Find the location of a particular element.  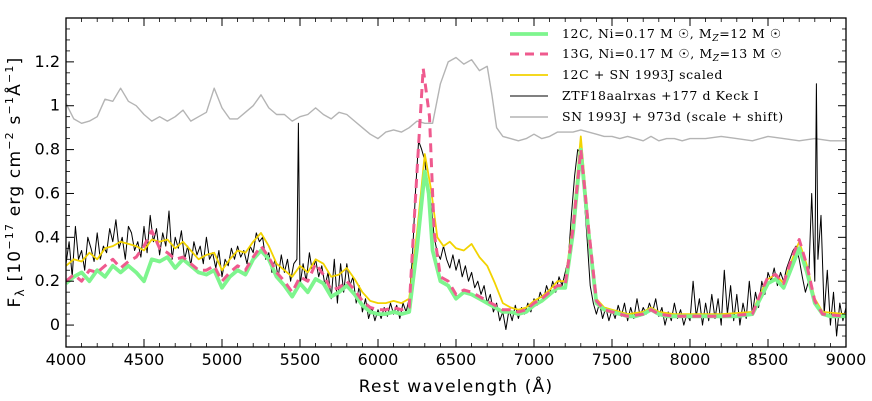

y-tick-label: 0.2 is located at coordinates (47, 280).